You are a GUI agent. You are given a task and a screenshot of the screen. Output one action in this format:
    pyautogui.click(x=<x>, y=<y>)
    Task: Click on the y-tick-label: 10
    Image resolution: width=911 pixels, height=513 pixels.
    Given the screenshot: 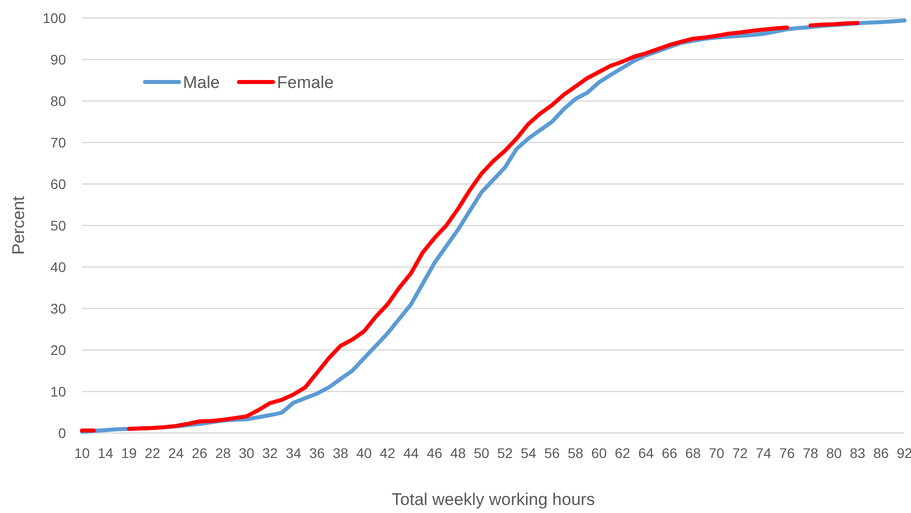 What is the action you would take?
    pyautogui.click(x=58, y=391)
    